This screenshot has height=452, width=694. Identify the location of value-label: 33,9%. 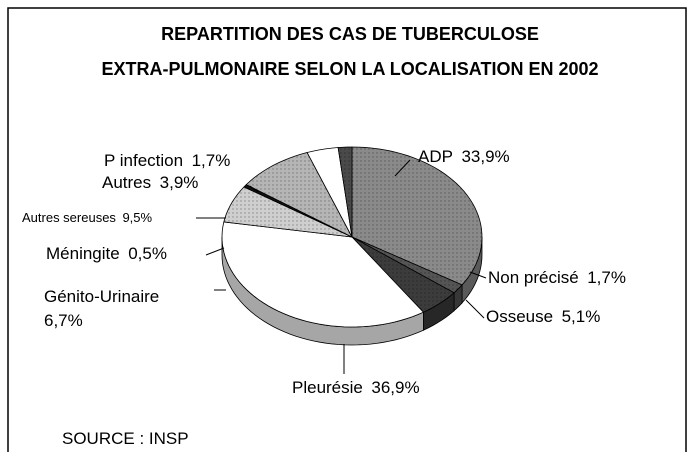
(485, 156).